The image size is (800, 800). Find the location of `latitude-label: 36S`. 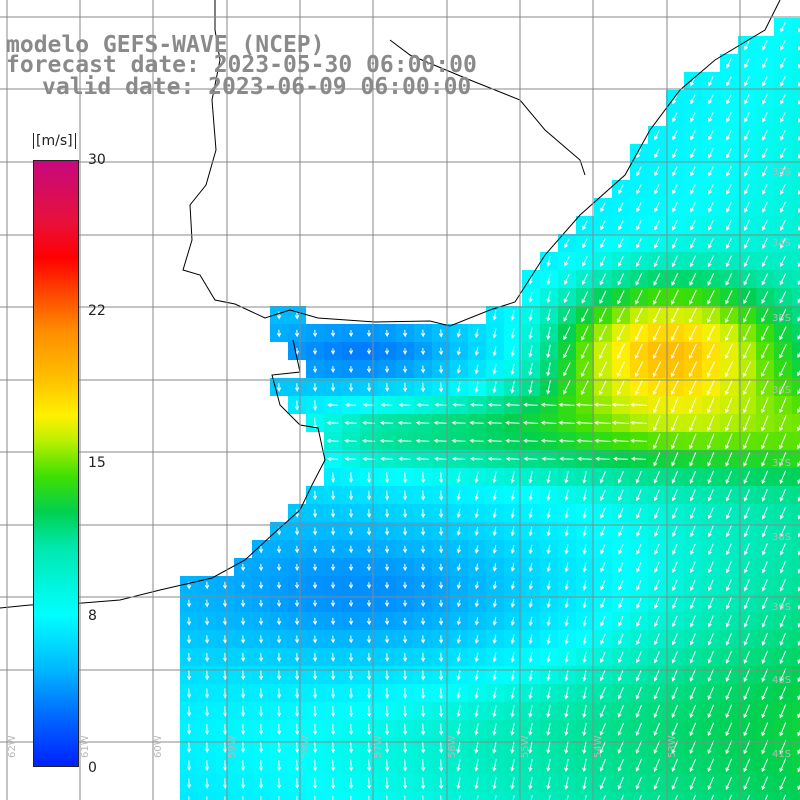

latitude-label: 36S is located at coordinates (781, 390).